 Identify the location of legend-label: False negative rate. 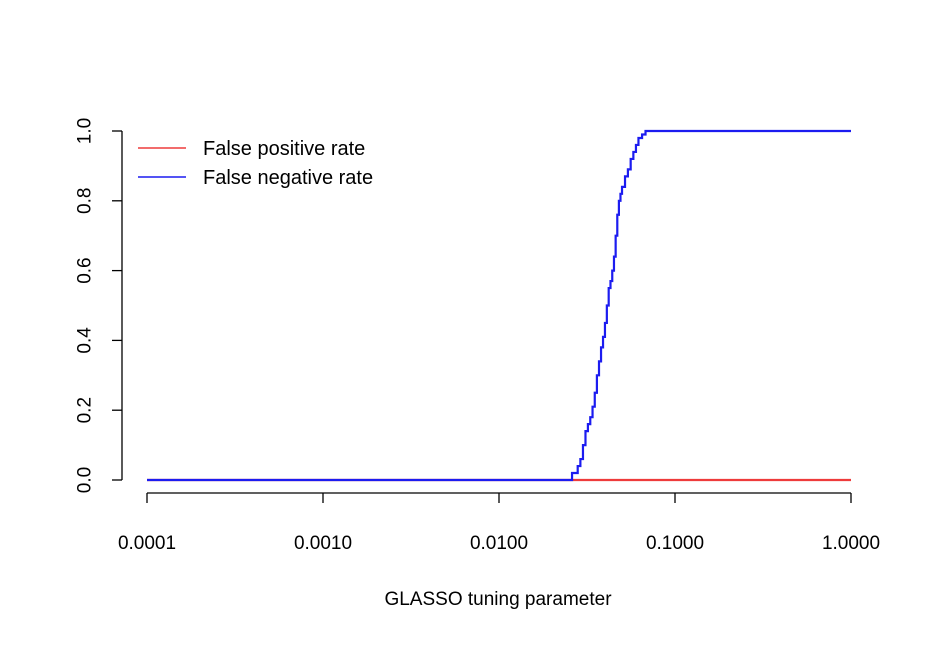
(288, 178).